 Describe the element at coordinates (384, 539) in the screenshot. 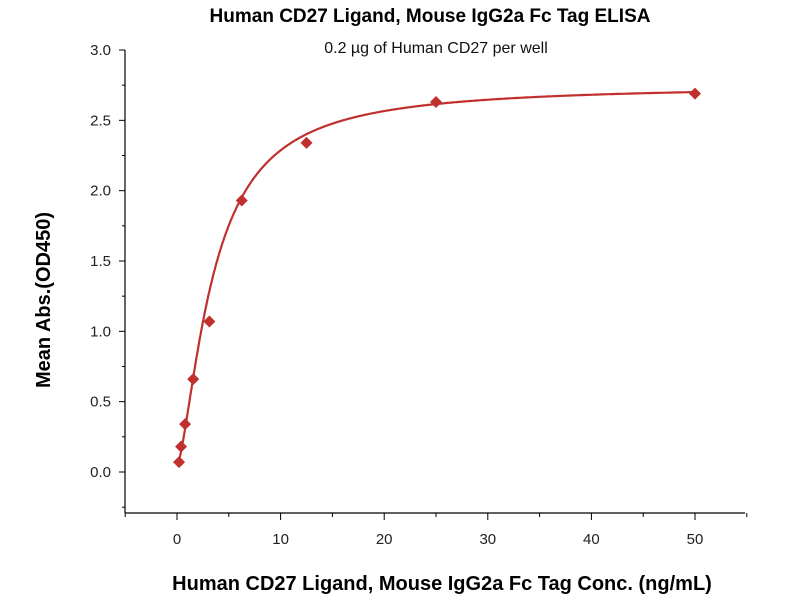

I see `x-tick-label: 20` at that location.